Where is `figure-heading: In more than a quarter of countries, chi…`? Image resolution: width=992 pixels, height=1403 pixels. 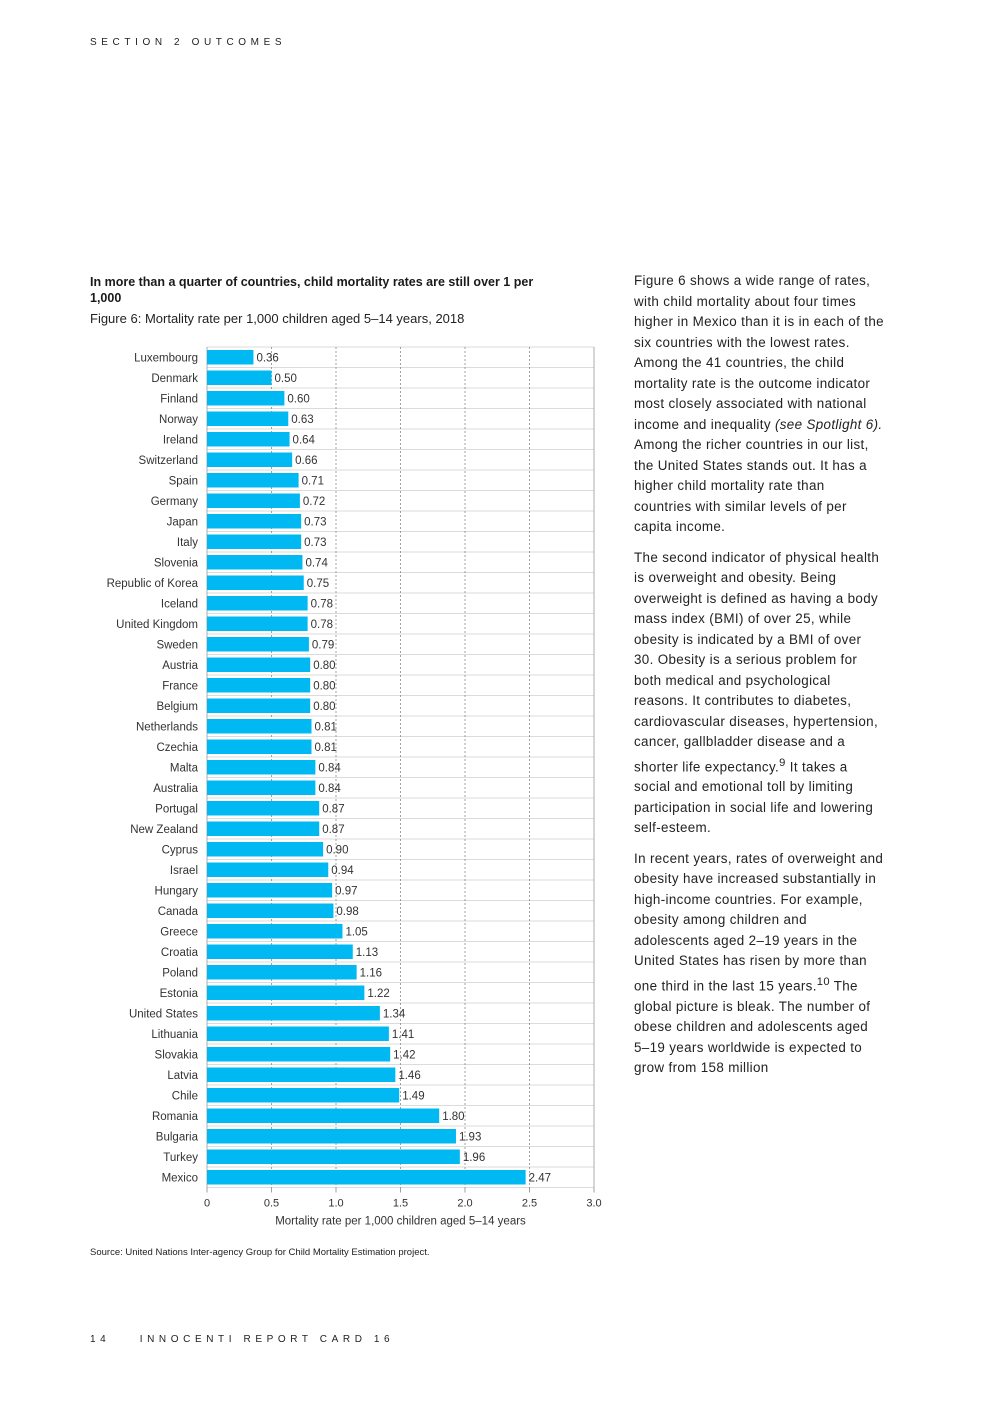
figure-heading: In more than a quarter of countries, chi… is located at coordinates (312, 290).